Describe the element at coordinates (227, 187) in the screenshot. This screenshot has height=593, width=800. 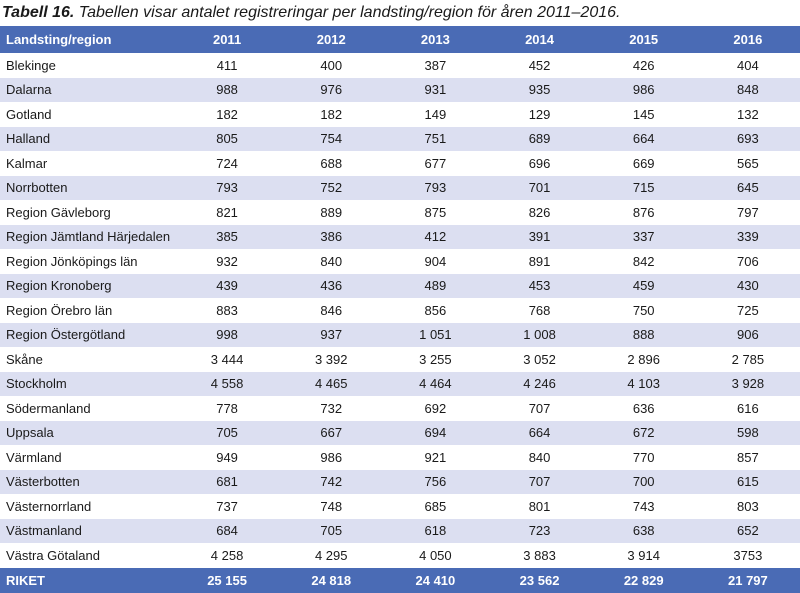
I see `value-cell: 793` at that location.